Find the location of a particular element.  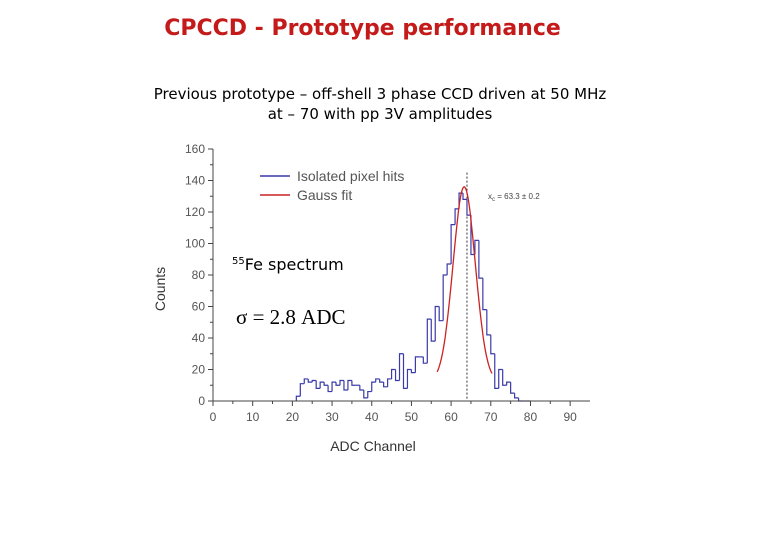

x-tick-label: 30 is located at coordinates (332, 417).